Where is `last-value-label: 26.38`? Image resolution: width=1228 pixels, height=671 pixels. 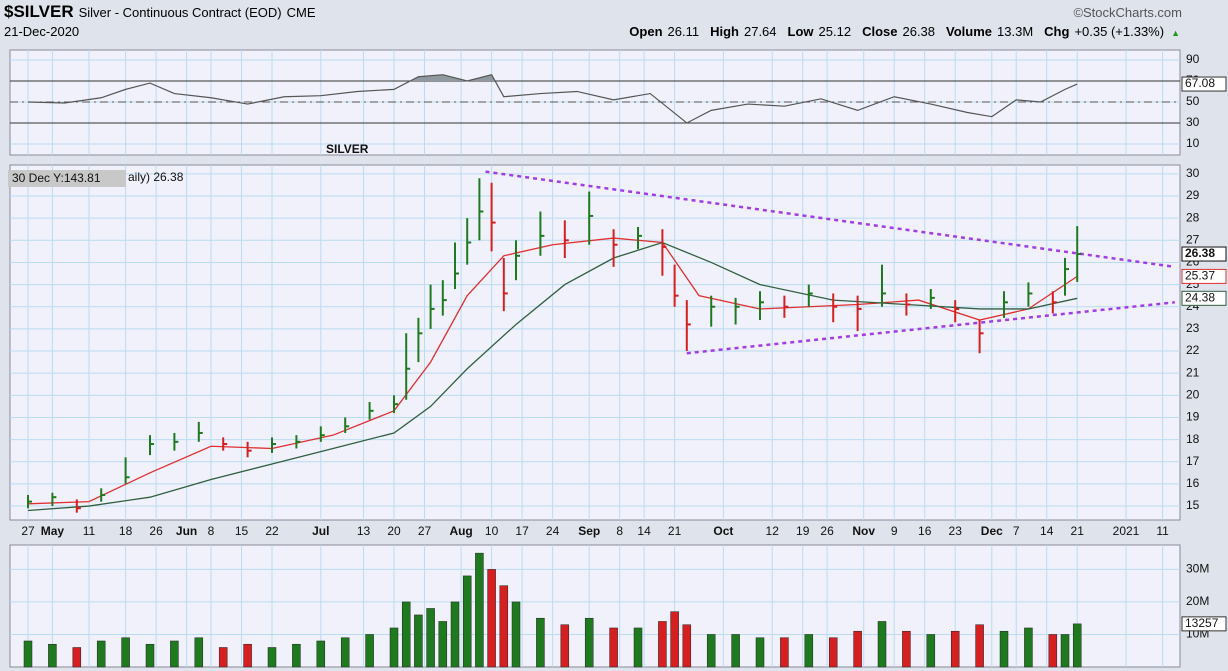 last-value-label: 26.38 is located at coordinates (1200, 253).